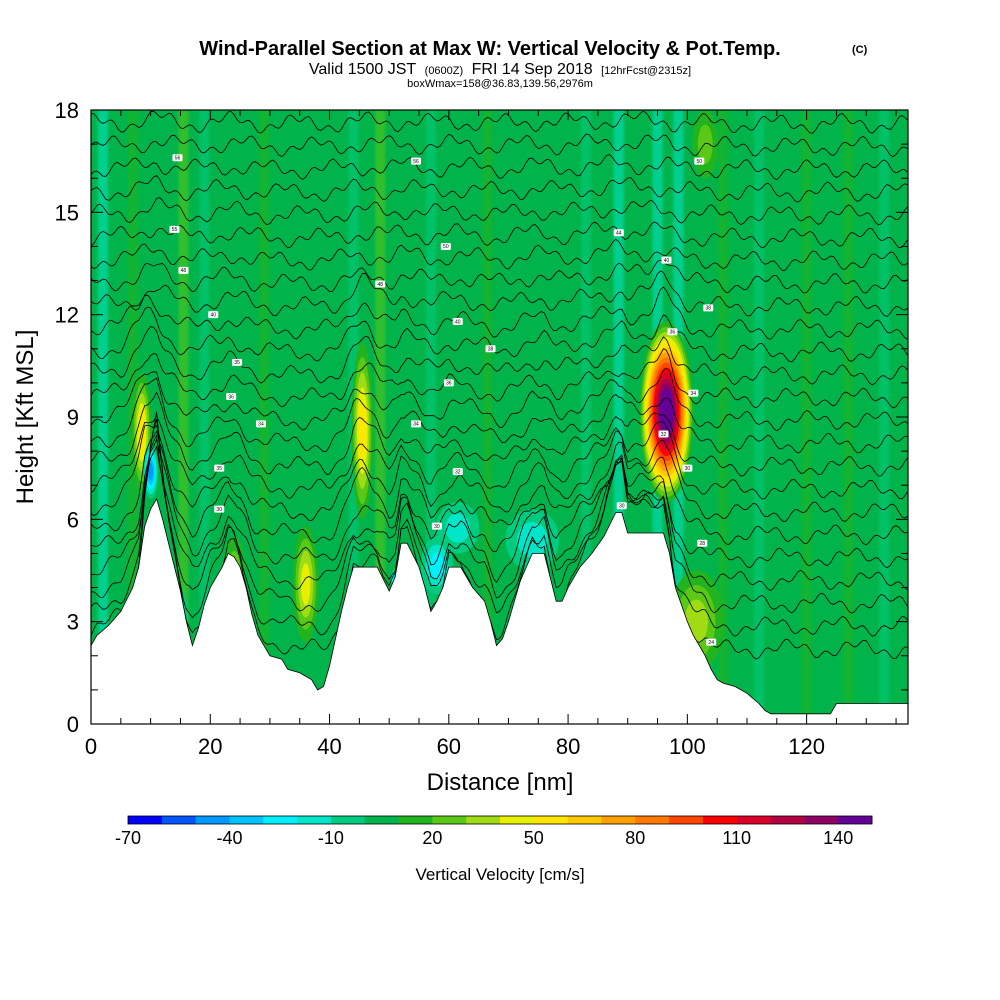  Describe the element at coordinates (73, 724) in the screenshot. I see `y-tick-label: 0` at that location.